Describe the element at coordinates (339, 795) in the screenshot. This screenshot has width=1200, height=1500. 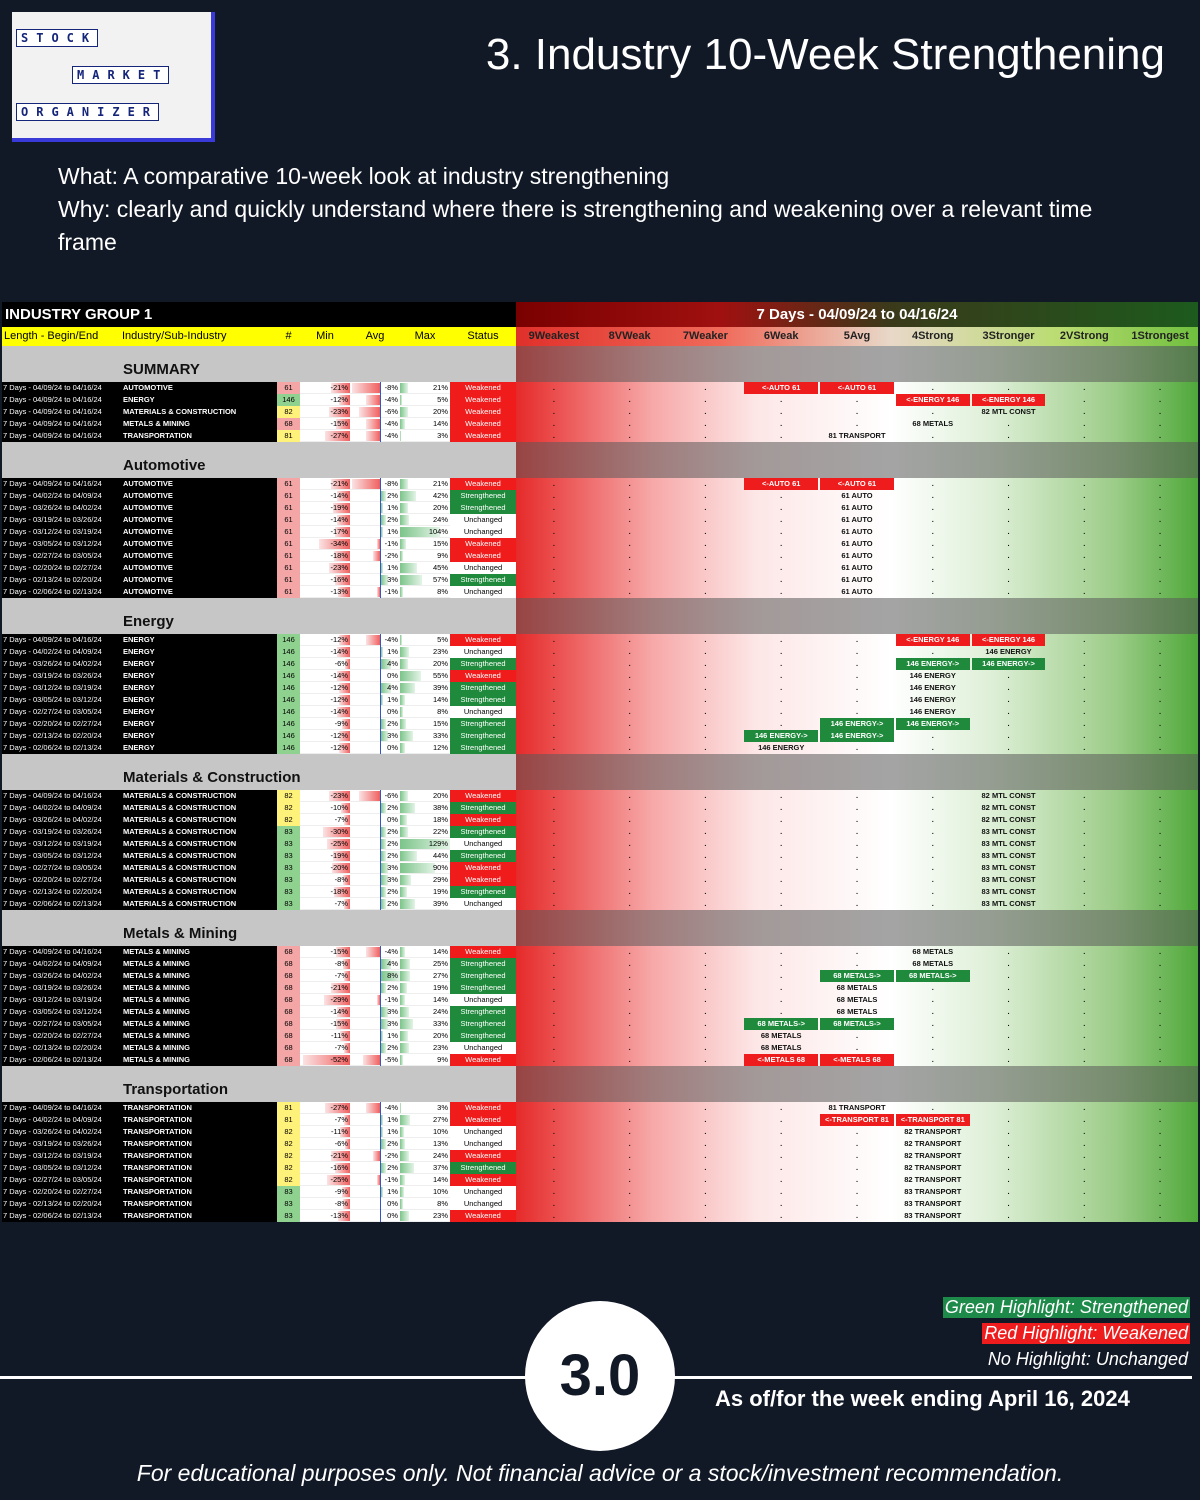
I see `stat-value: -23%` at that location.